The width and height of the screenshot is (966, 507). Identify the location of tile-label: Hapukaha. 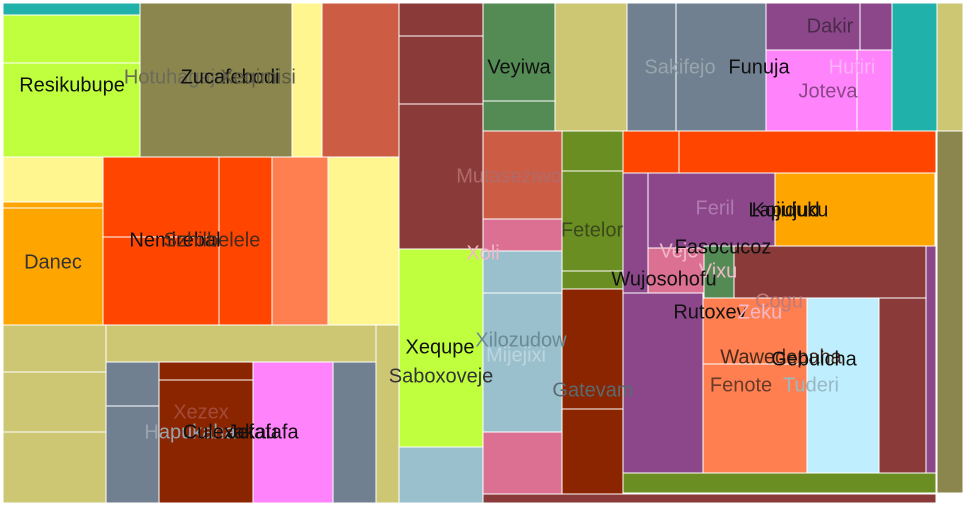
(190, 432).